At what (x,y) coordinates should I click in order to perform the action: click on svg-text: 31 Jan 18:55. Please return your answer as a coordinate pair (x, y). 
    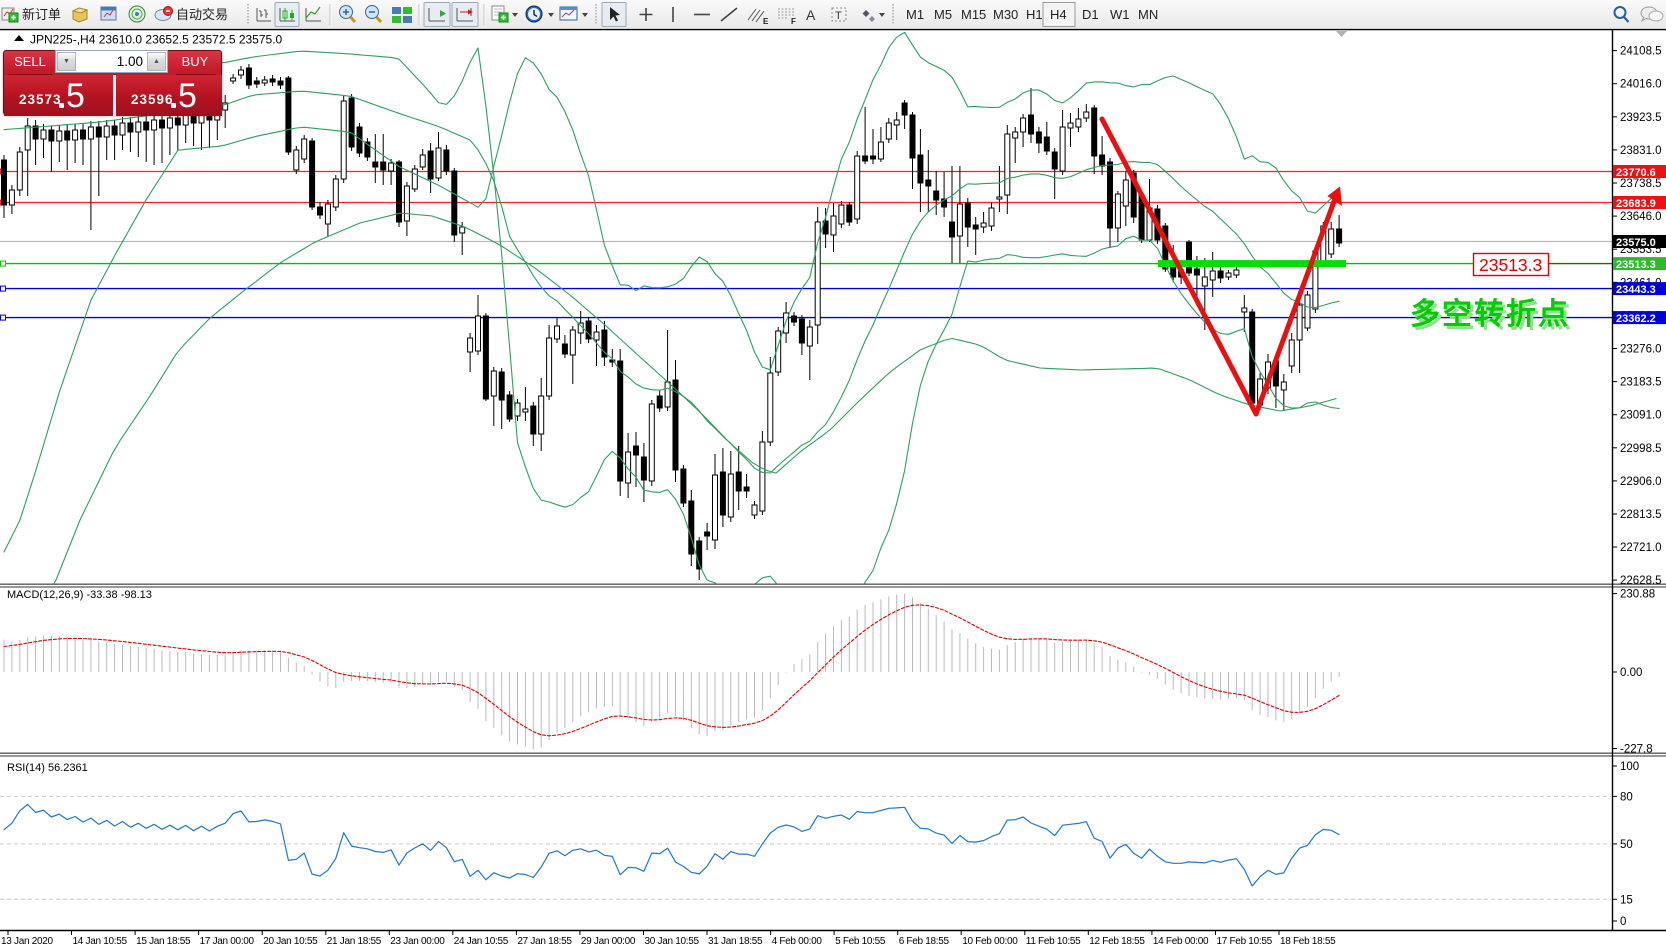
    Looking at the image, I should click on (735, 941).